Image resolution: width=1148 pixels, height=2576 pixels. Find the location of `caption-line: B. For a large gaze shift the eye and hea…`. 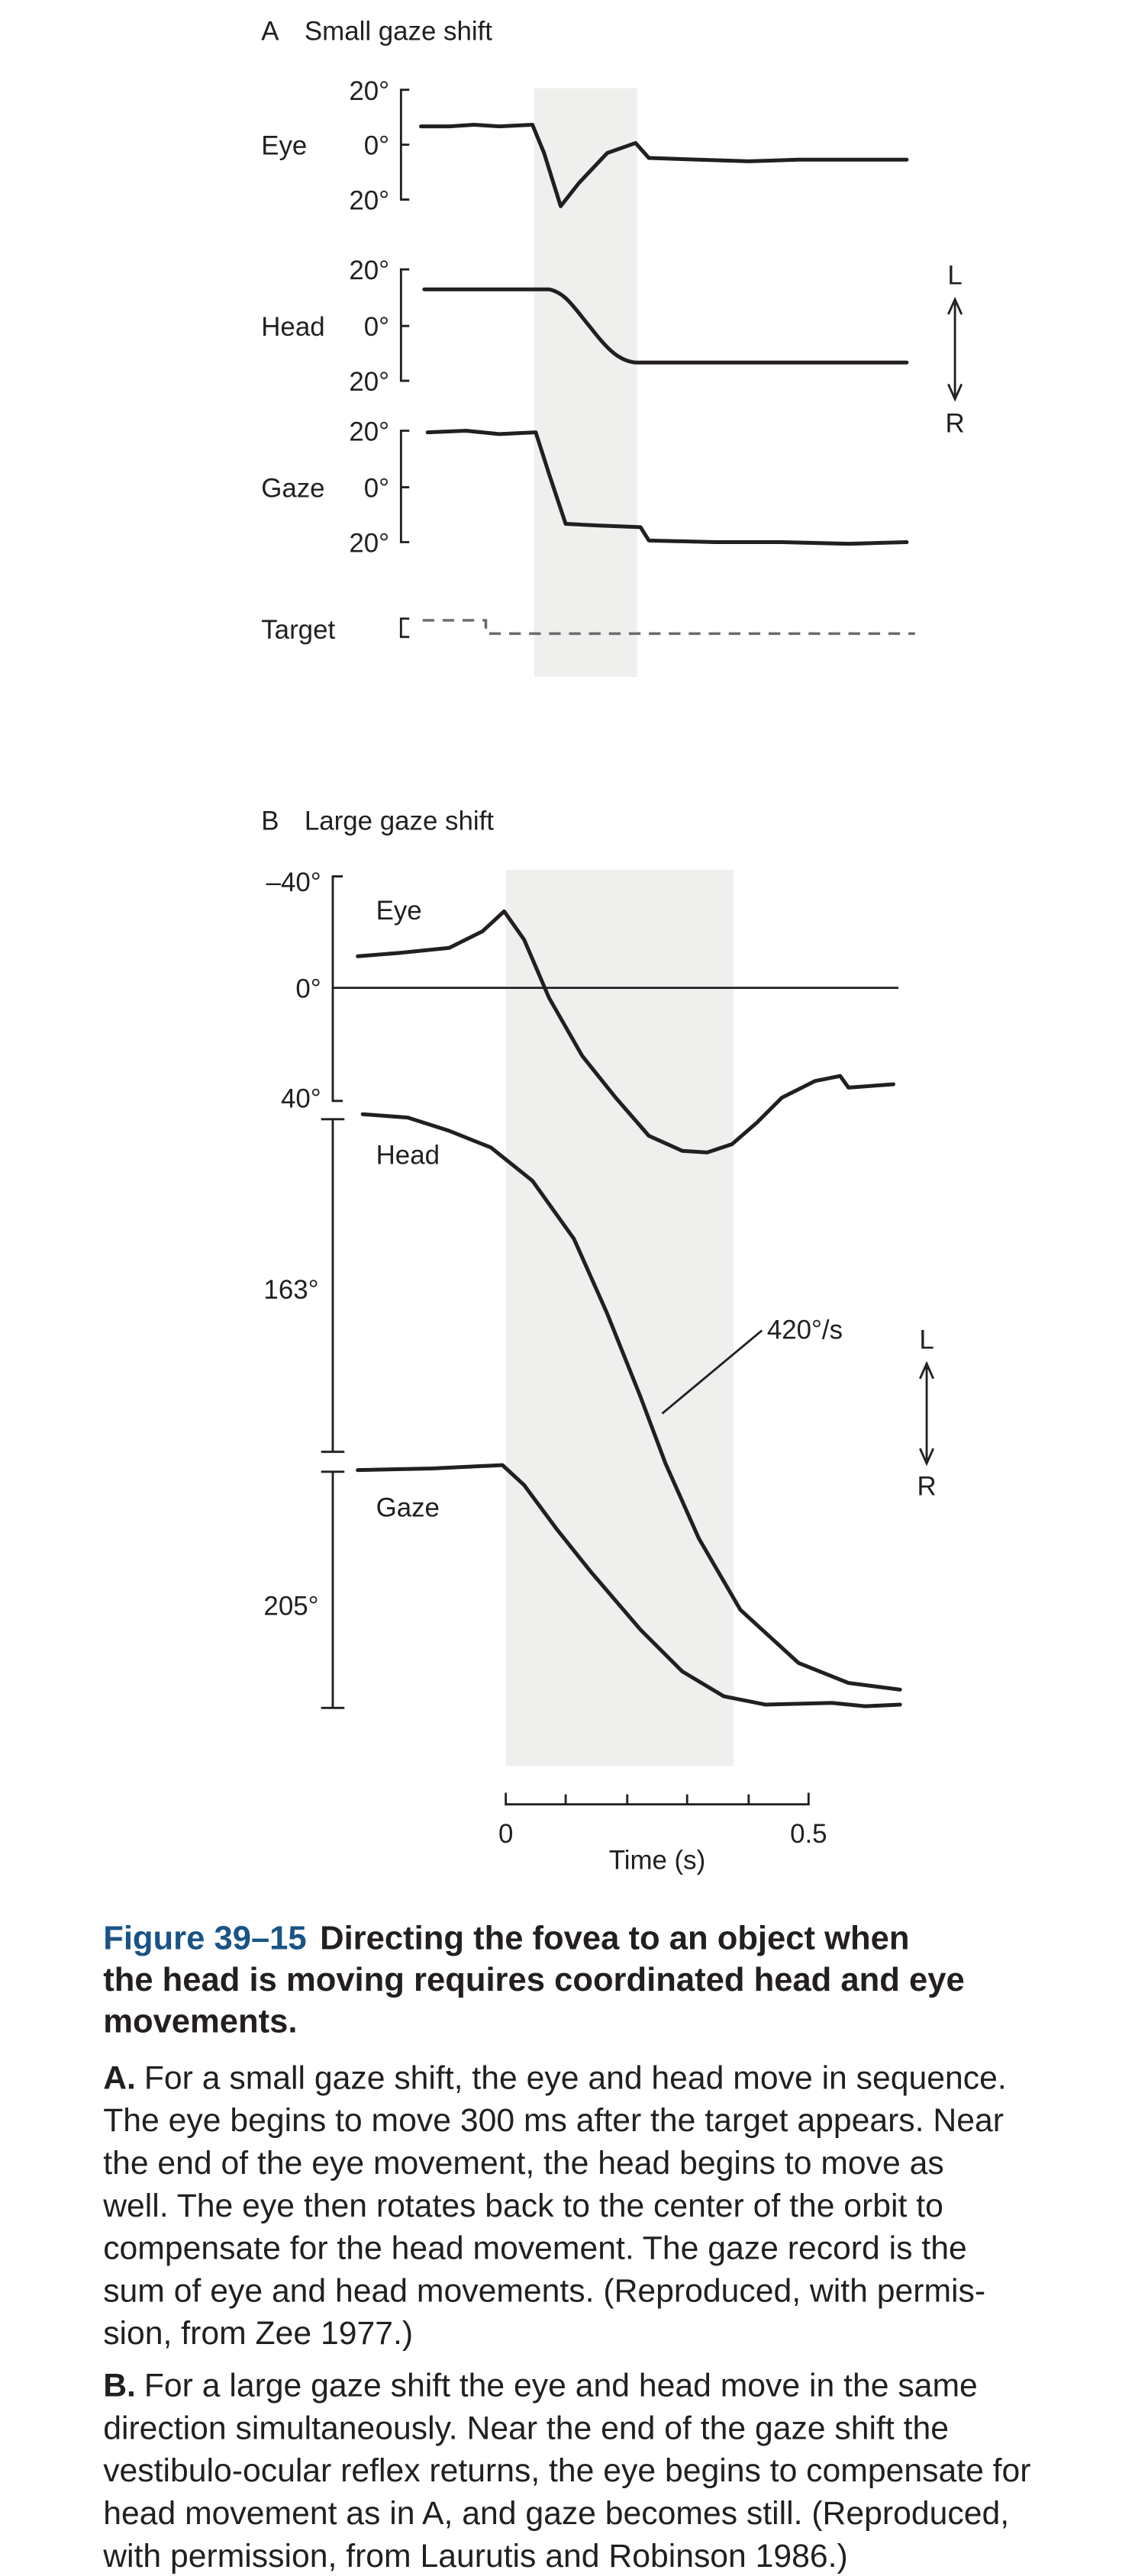

caption-line: B. For a large gaze shift the eye and hea… is located at coordinates (540, 2386).